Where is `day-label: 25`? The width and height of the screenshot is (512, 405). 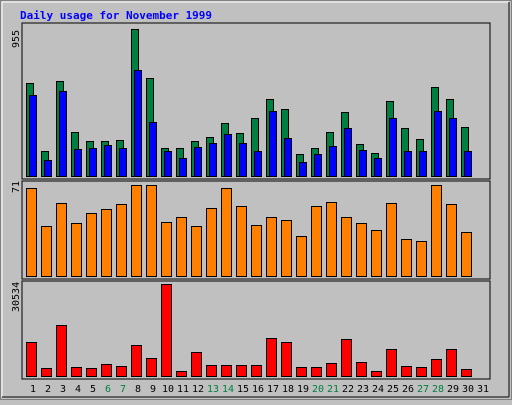
day-label: 25 is located at coordinates (393, 389).